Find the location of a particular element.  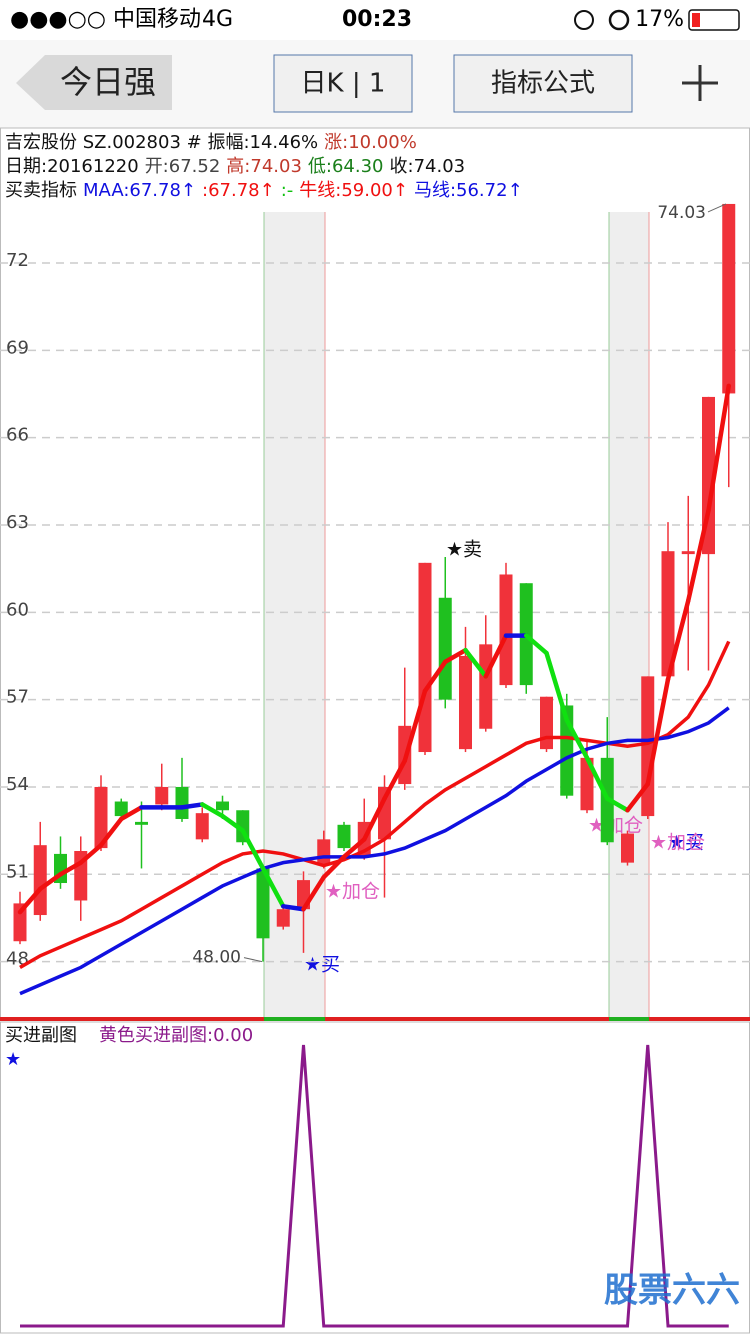

formula-label: 指标公式 is located at coordinates (543, 84).